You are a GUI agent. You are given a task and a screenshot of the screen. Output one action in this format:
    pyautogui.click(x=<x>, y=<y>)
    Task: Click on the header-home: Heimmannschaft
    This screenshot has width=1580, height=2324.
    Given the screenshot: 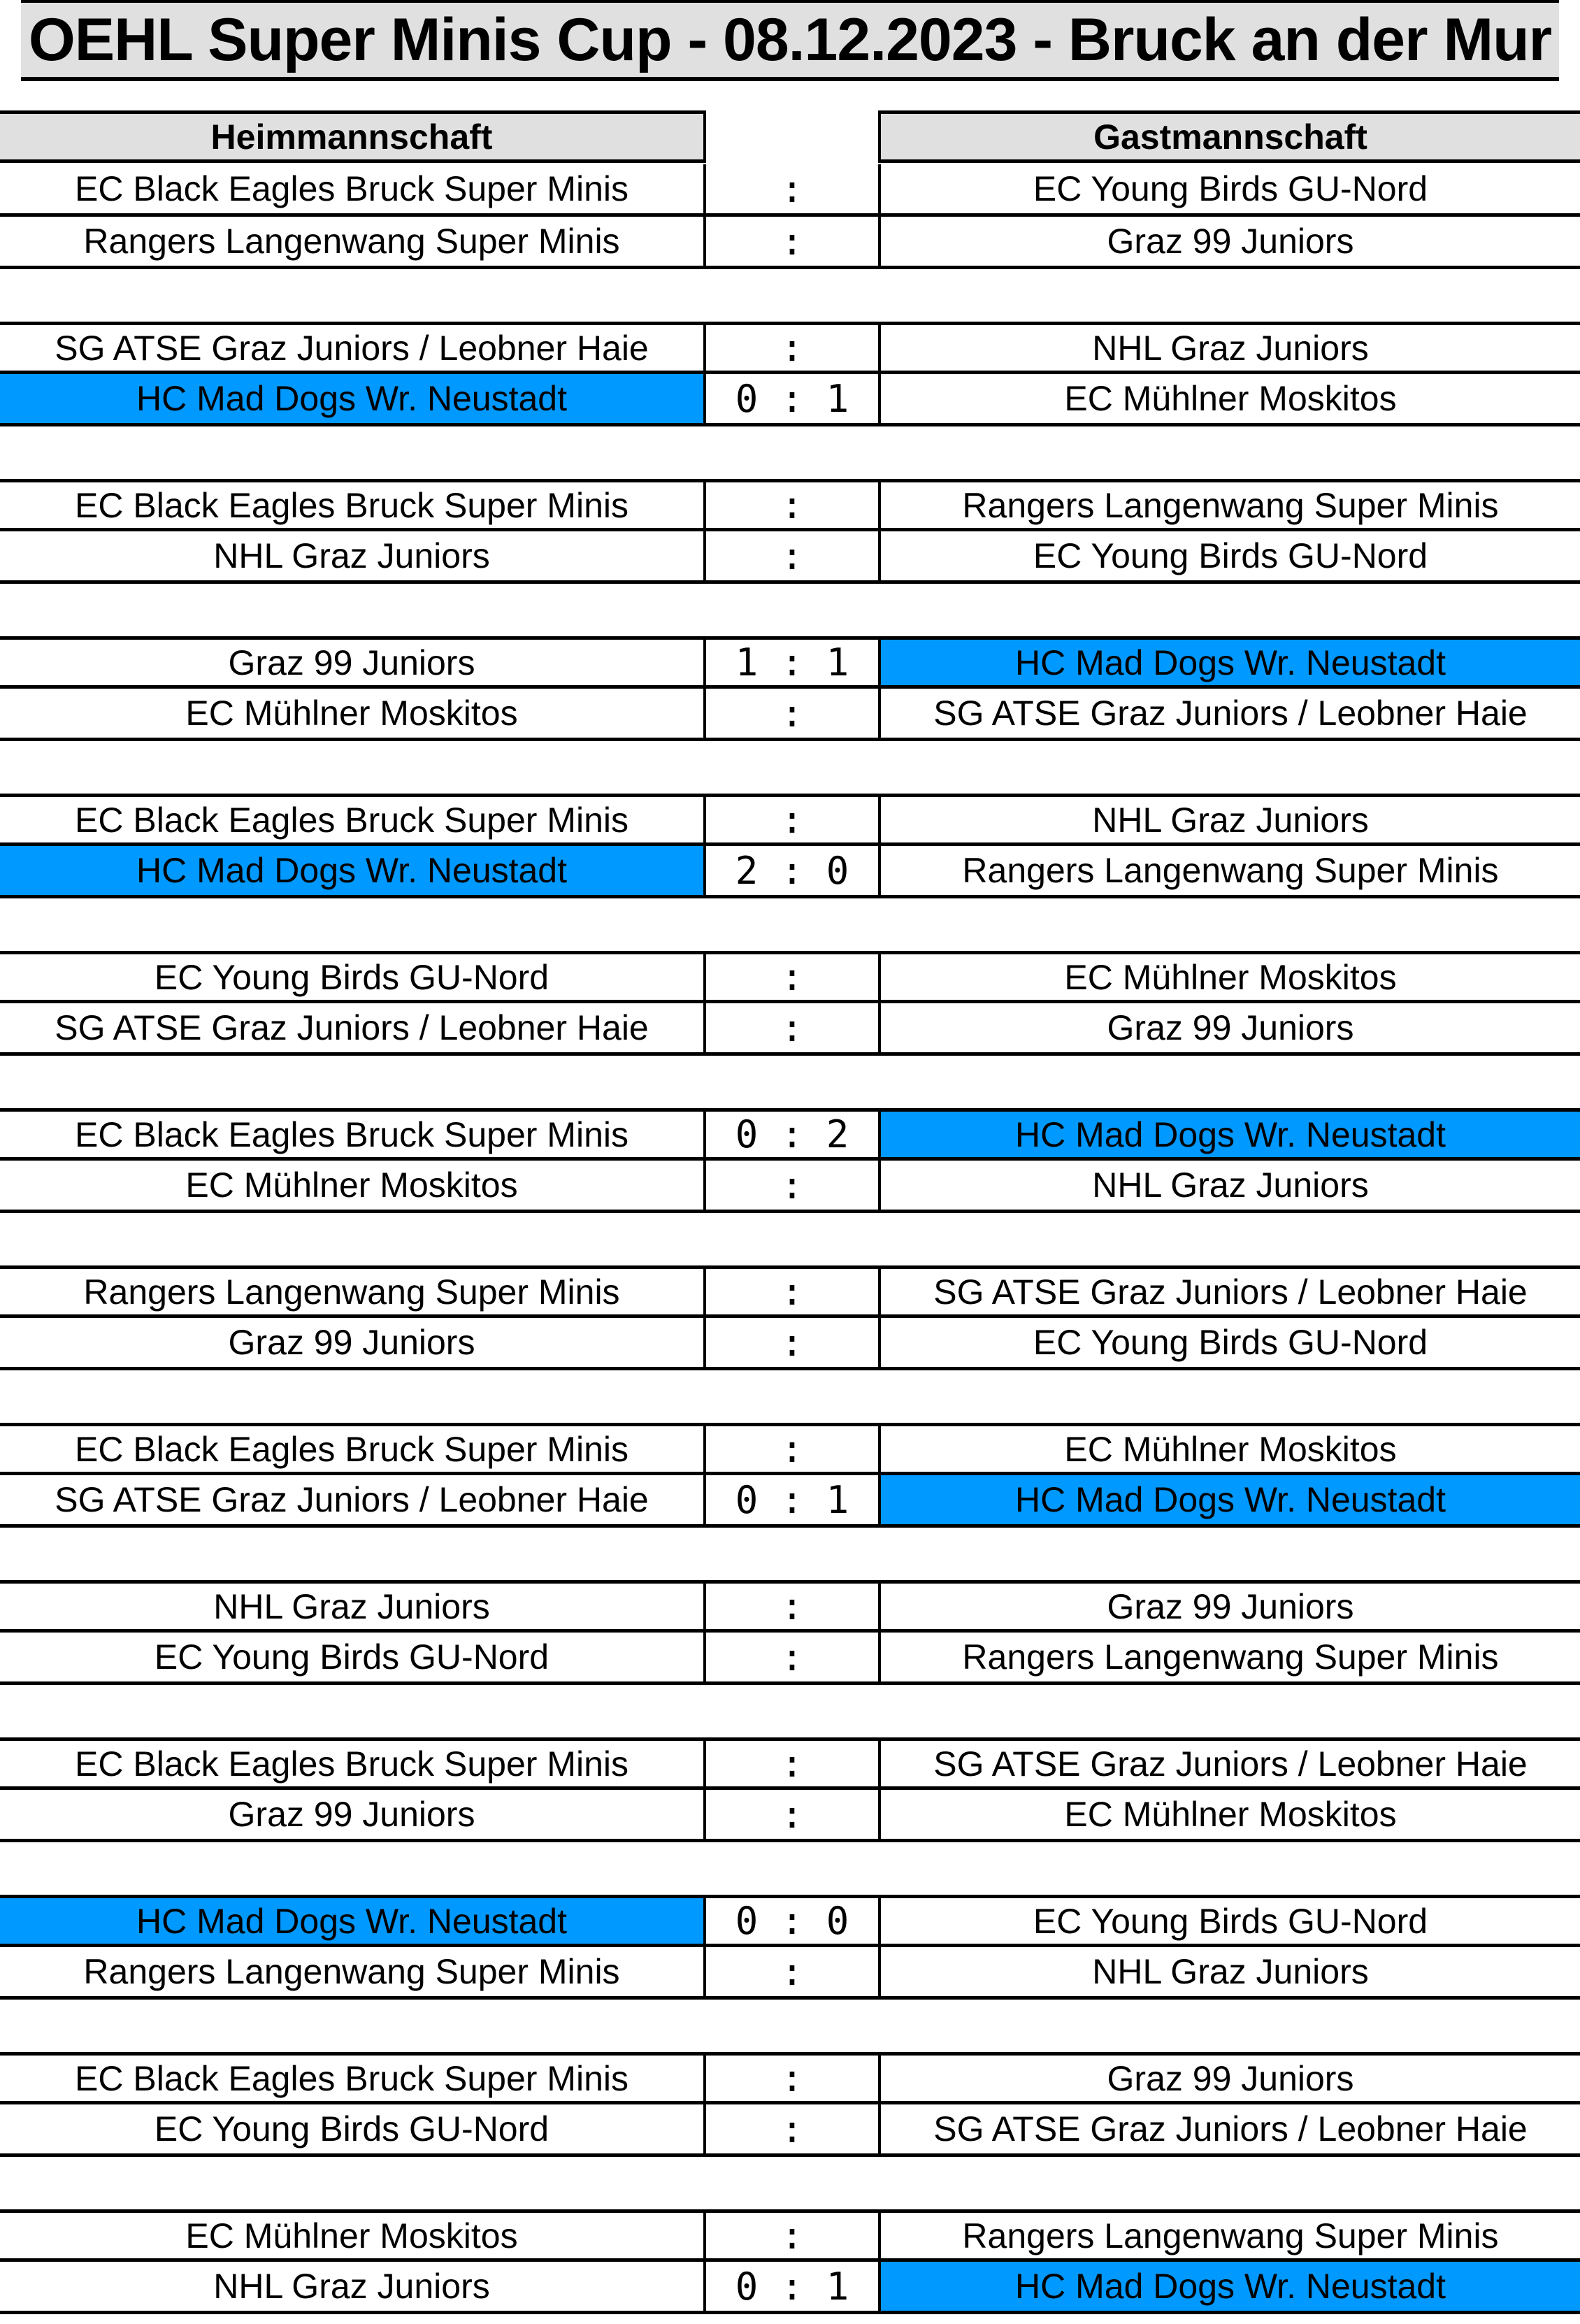 What is the action you would take?
    pyautogui.click(x=353, y=136)
    